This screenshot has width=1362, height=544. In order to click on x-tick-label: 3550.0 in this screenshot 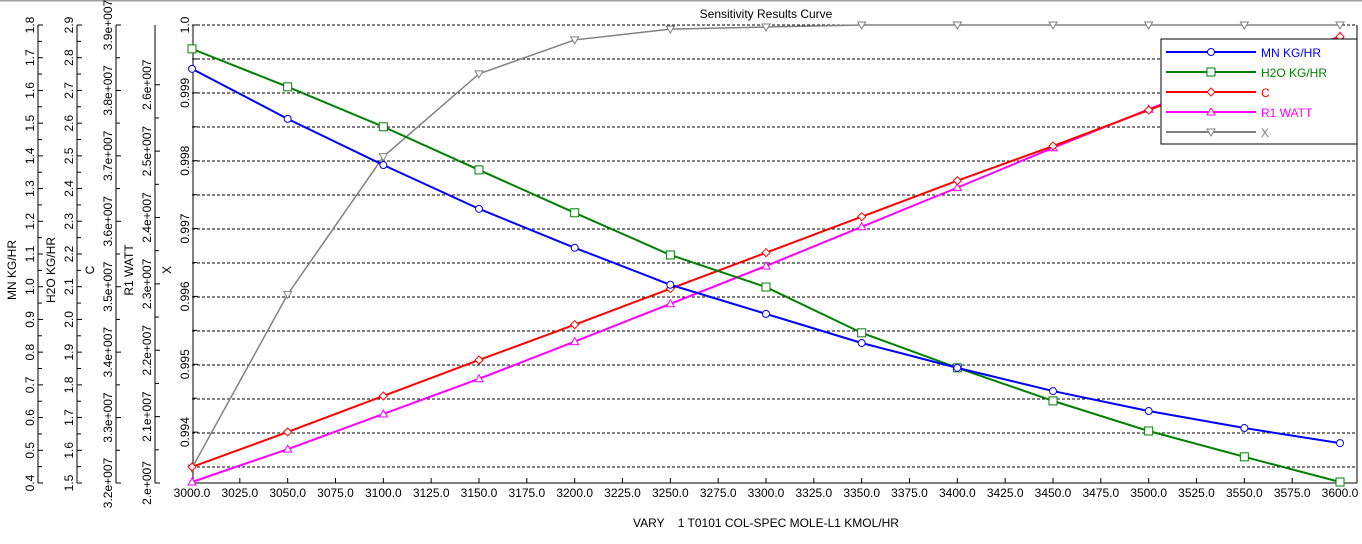, I will do `click(1244, 493)`.